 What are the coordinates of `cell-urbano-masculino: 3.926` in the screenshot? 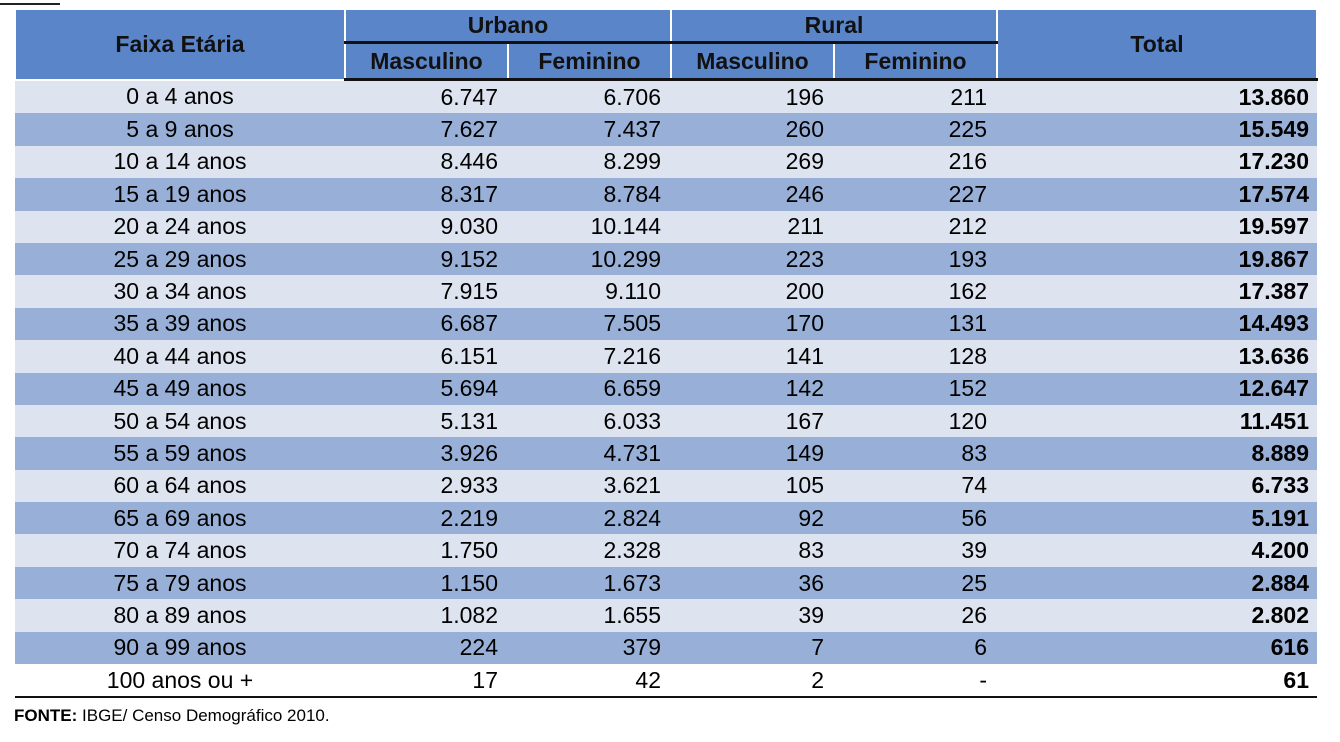 It's located at (426, 453).